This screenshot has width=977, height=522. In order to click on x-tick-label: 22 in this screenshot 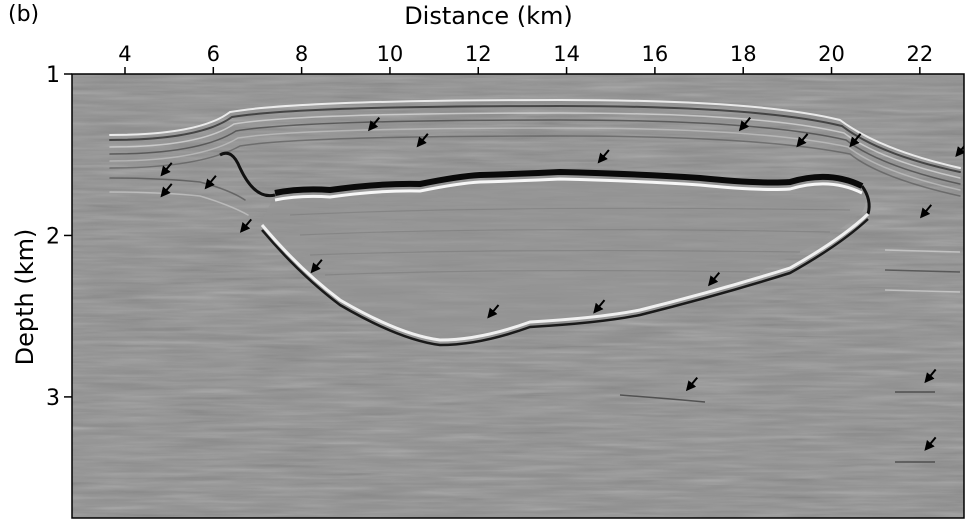, I will do `click(919, 54)`.